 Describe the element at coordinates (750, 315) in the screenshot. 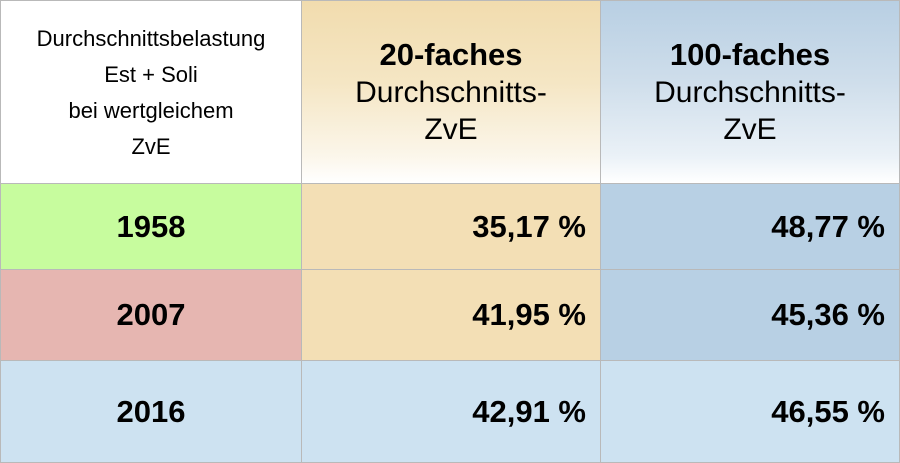

I see `value-cell-2007-100-faches: 45,36 %` at that location.